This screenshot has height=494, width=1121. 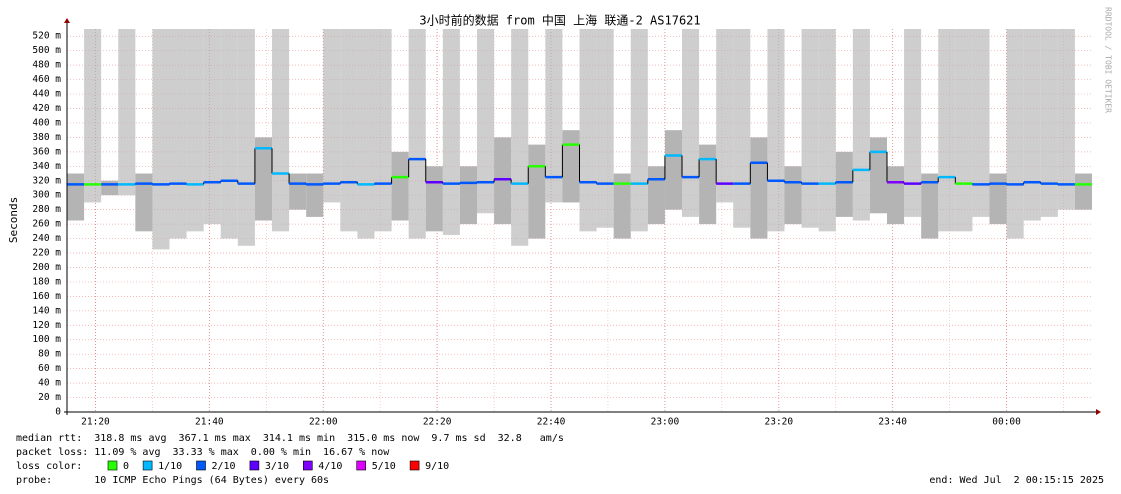 What do you see at coordinates (46, 238) in the screenshot?
I see `y-tick-label: 240 m` at bounding box center [46, 238].